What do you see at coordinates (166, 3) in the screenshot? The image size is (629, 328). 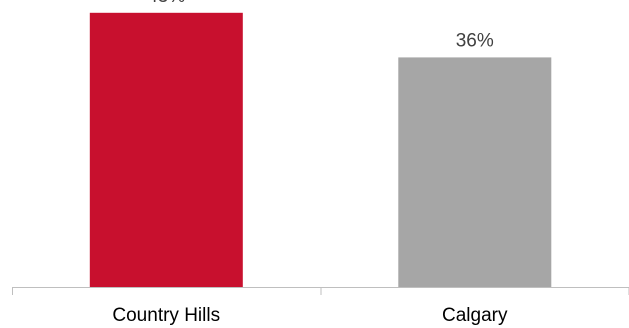 I see `data-label-country-hills: 43%` at bounding box center [166, 3].